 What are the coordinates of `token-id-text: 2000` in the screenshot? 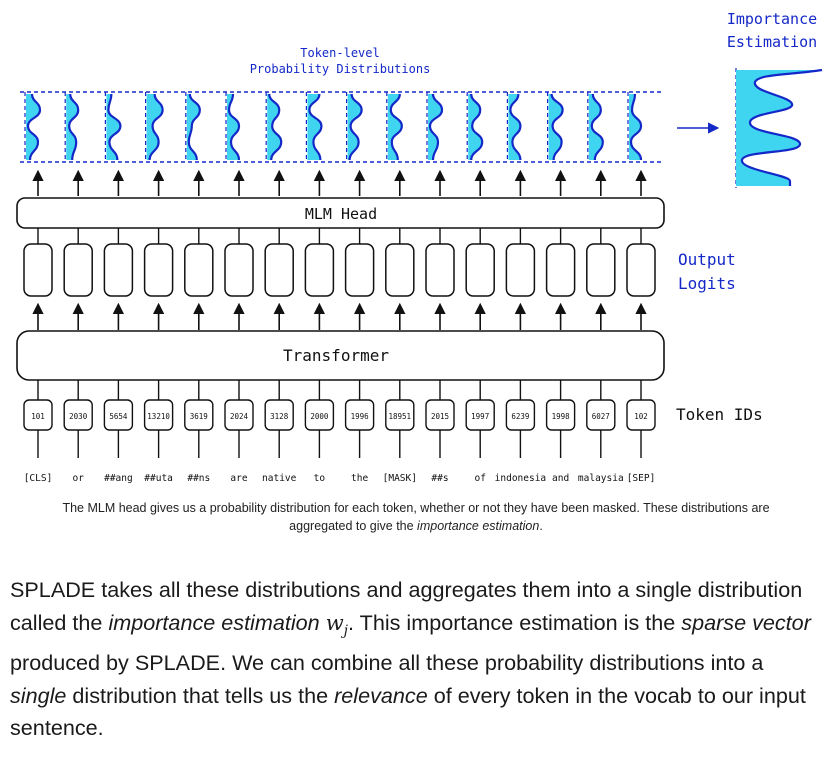 It's located at (319, 416).